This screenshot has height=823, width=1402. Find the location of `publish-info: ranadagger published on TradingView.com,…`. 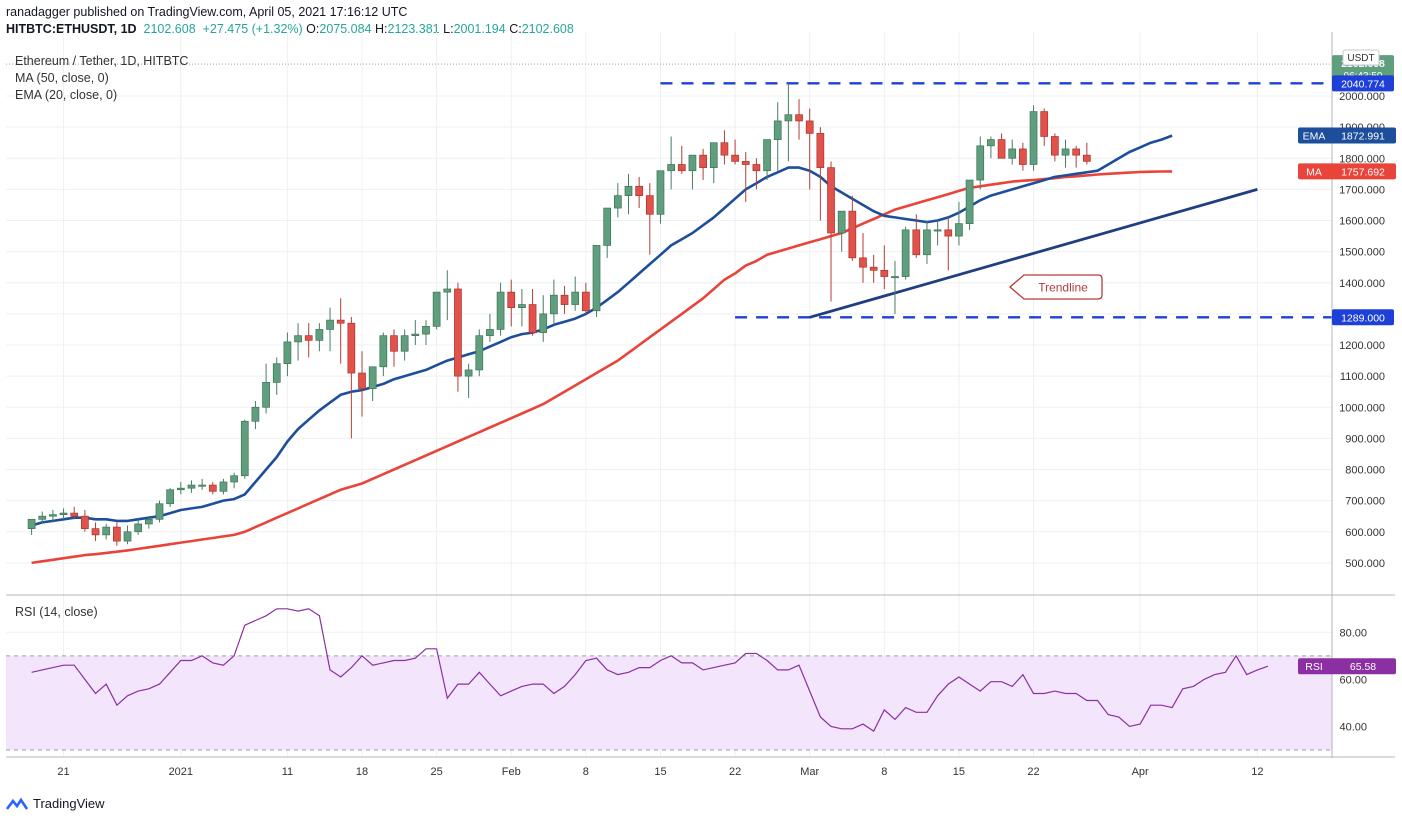

publish-info: ranadagger published on TradingView.com,… is located at coordinates (207, 12).